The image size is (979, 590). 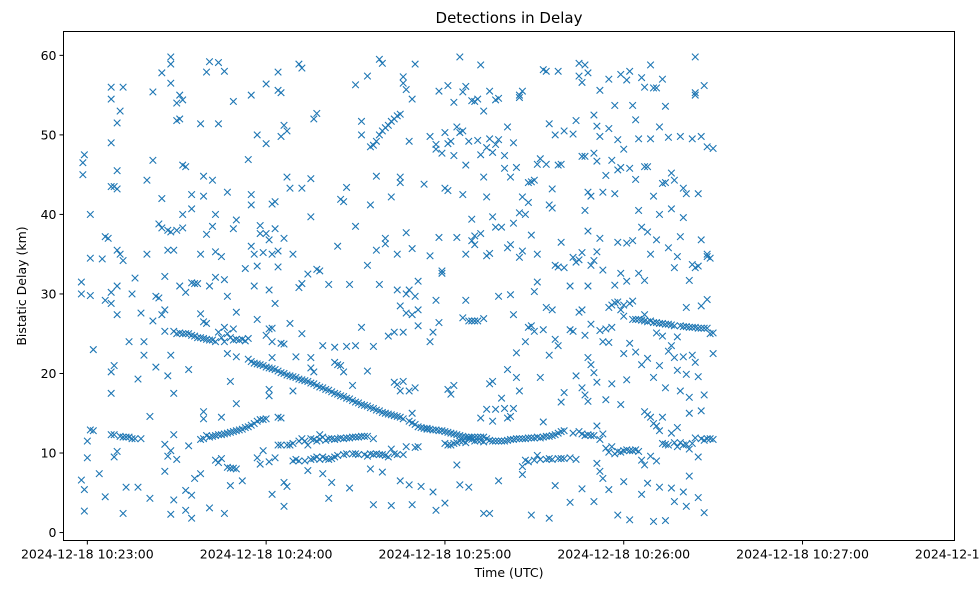 What do you see at coordinates (947, 554) in the screenshot?
I see `x-tick-label: 2024-12-18 10:28:00` at bounding box center [947, 554].